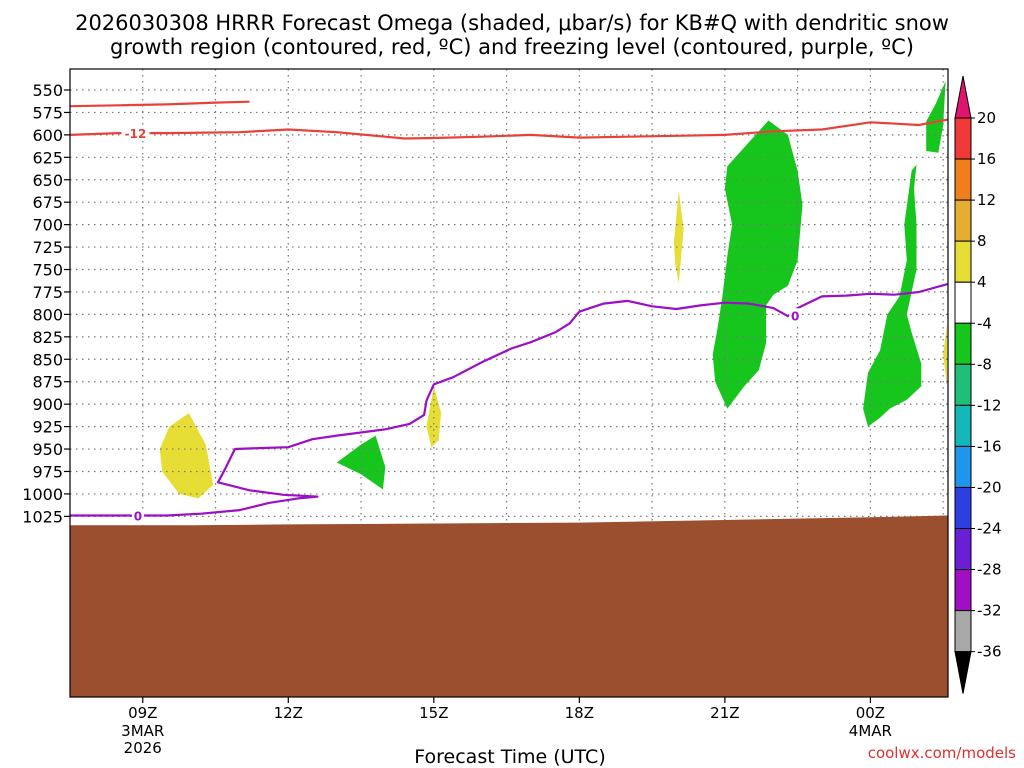 The width and height of the screenshot is (1024, 768). What do you see at coordinates (989, 570) in the screenshot?
I see `colorbar-label-11: -28` at bounding box center [989, 570].